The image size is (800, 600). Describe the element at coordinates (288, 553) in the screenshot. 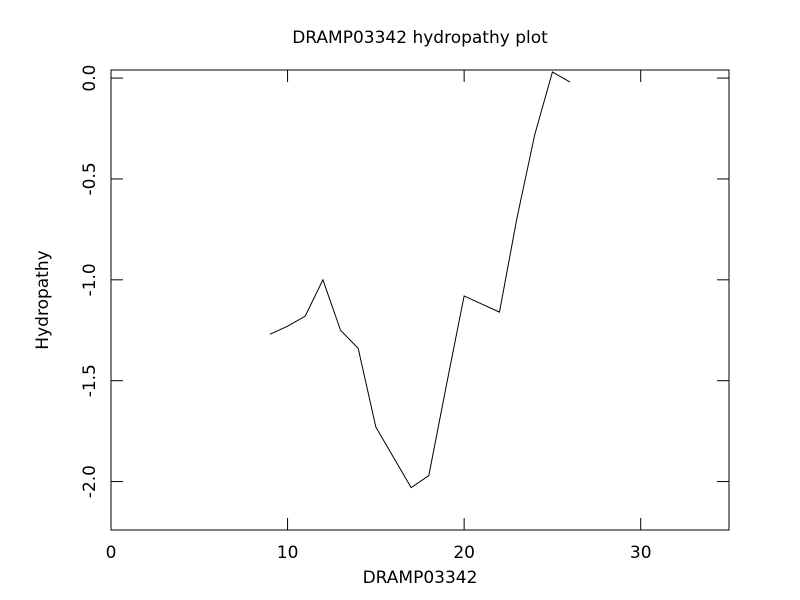

I see `x-tick-label: 10` at that location.